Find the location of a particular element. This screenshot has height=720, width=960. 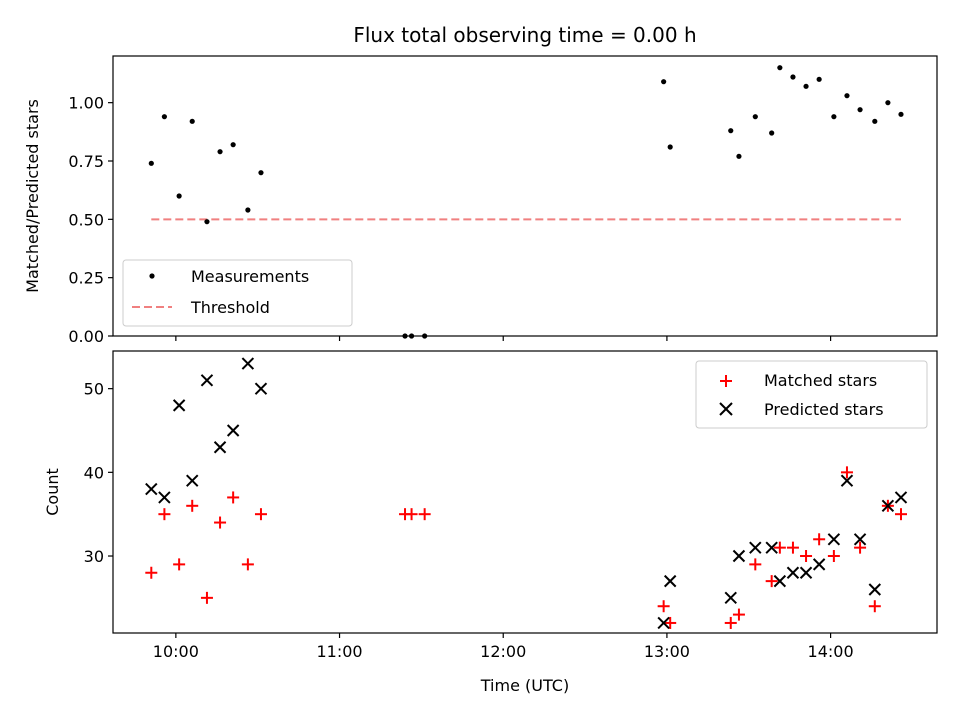

count-y-tick-label: 30 is located at coordinates (94, 556).